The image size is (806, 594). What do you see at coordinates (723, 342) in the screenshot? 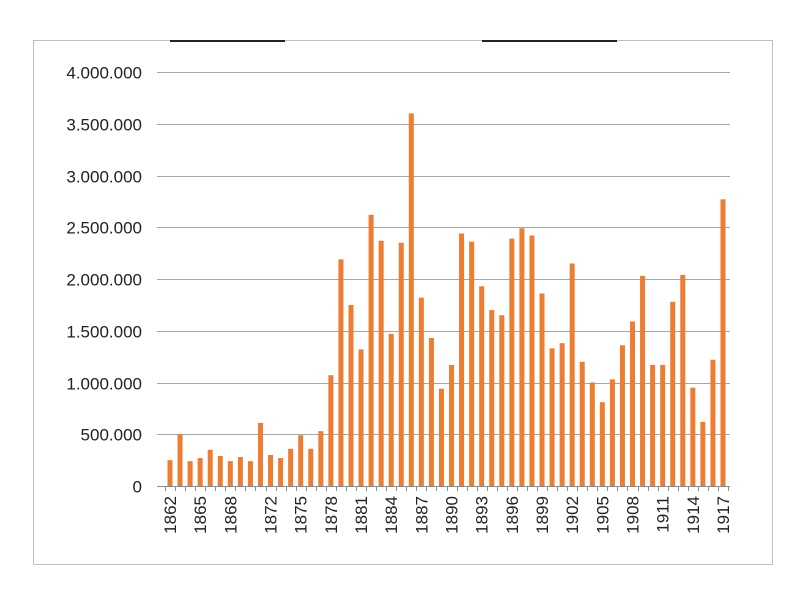
I see `bar-1917` at bounding box center [723, 342].